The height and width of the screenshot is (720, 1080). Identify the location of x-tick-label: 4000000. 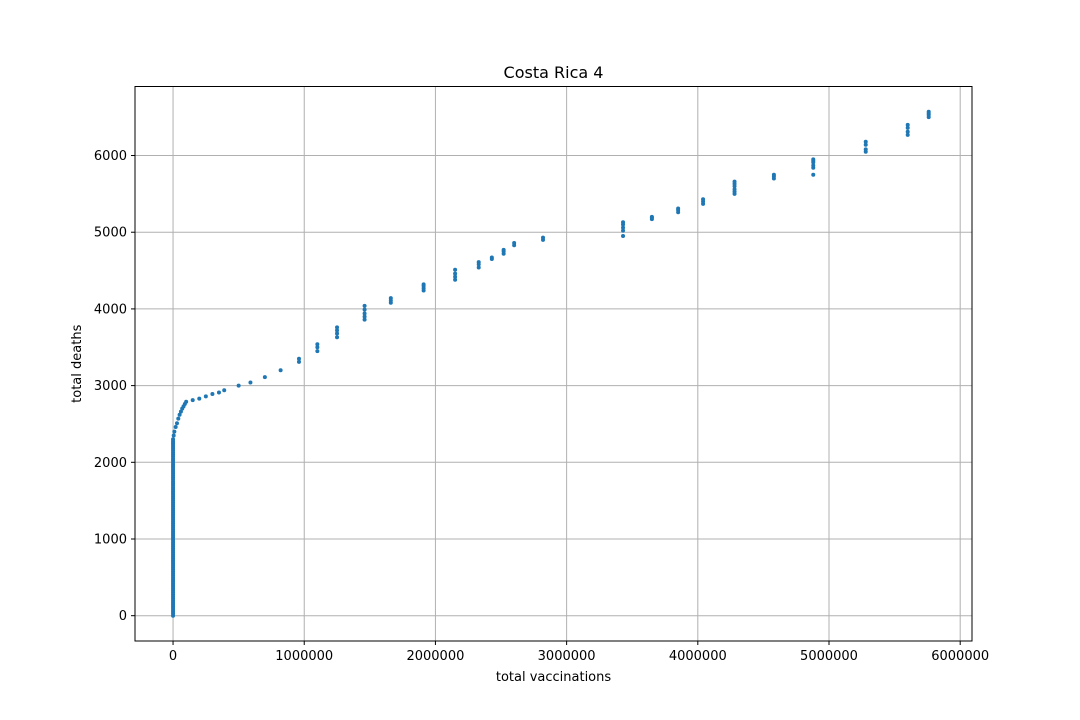
(698, 656).